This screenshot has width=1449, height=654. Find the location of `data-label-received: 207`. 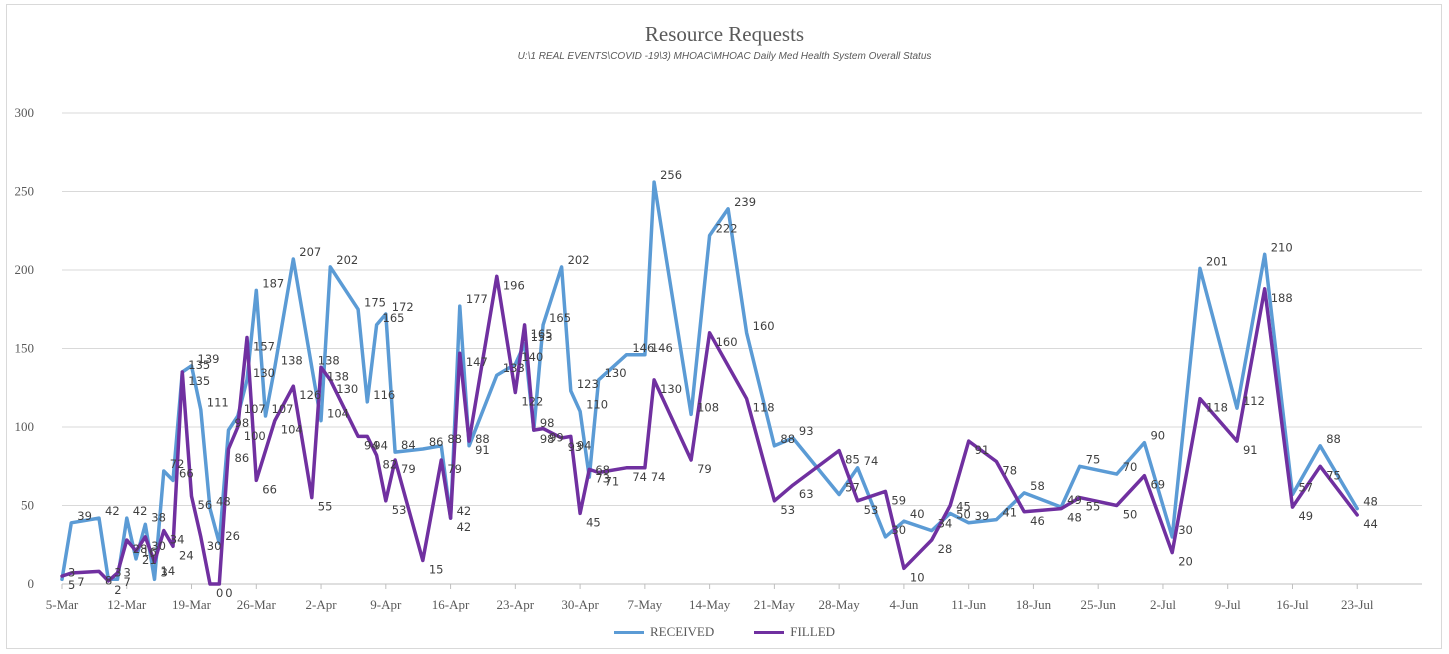

data-label-received: 207 is located at coordinates (310, 252).